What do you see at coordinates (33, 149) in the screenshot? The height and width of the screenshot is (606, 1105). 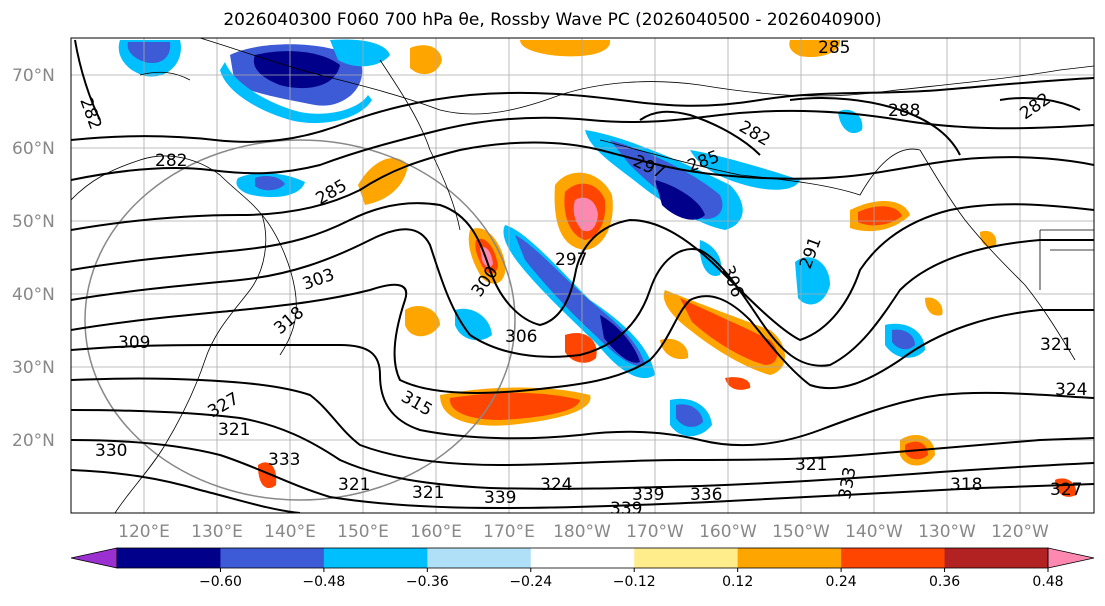 I see `lat-label: 60°N` at bounding box center [33, 149].